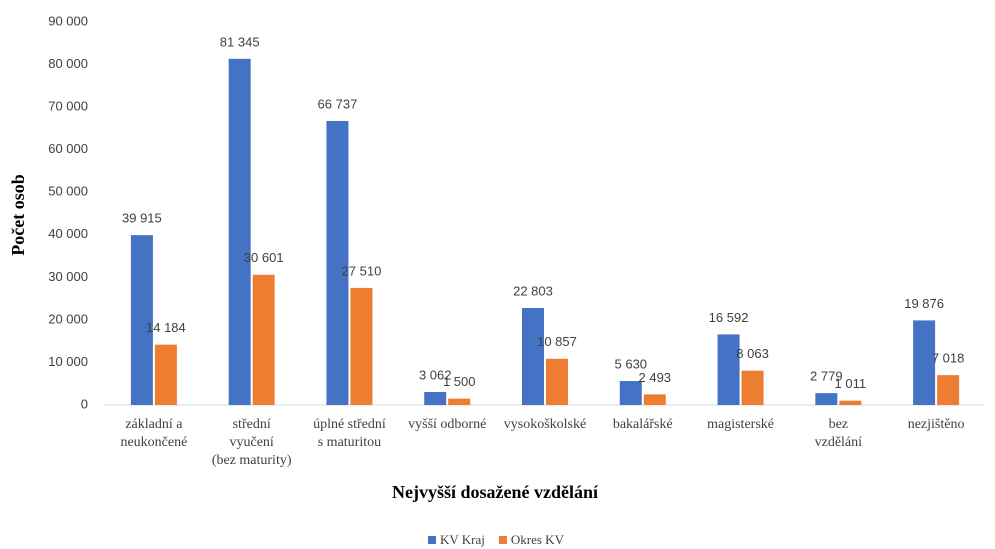 The height and width of the screenshot is (549, 995). I want to click on data-label: 39 915, so click(142, 218).